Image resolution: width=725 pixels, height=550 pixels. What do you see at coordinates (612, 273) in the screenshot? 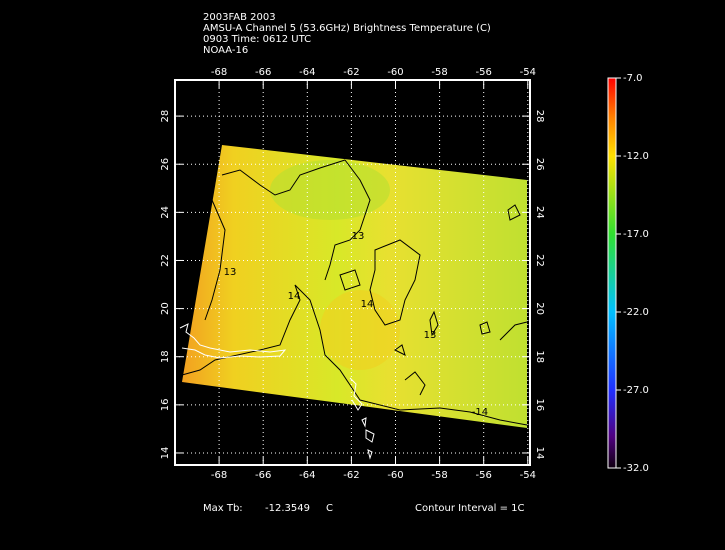
I see `colorbar` at bounding box center [612, 273].